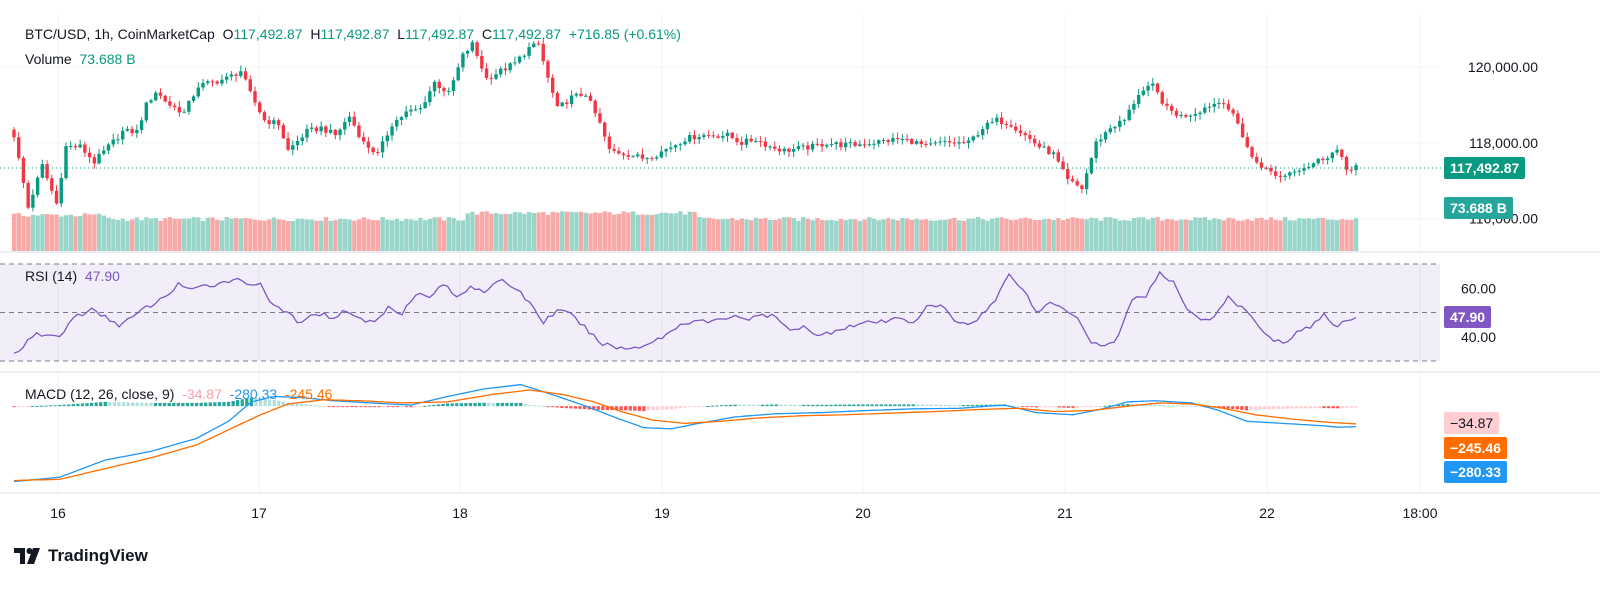 The height and width of the screenshot is (594, 1600). Describe the element at coordinates (100, 394) in the screenshot. I see `macd-label: MACD (12, 26, close, 9)` at that location.